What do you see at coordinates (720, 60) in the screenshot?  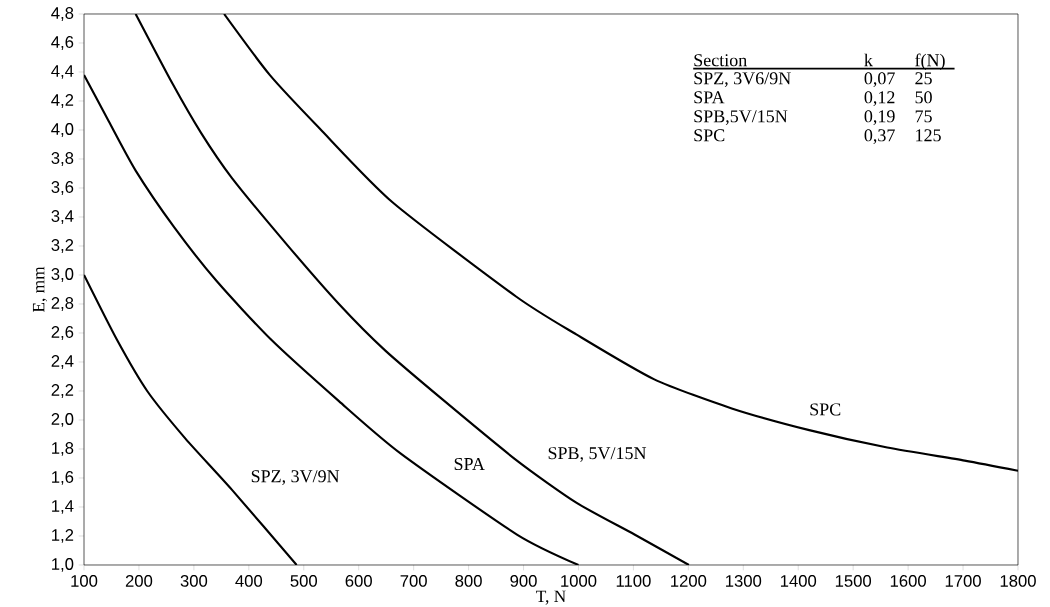 I see `annotation: Section` at bounding box center [720, 60].